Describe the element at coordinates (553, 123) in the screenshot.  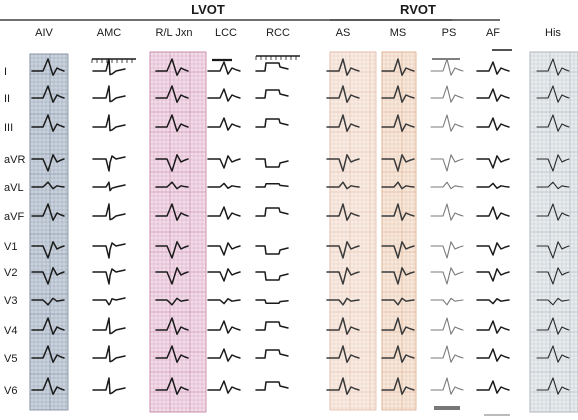
I see `ecg-trace-his-iii` at that location.